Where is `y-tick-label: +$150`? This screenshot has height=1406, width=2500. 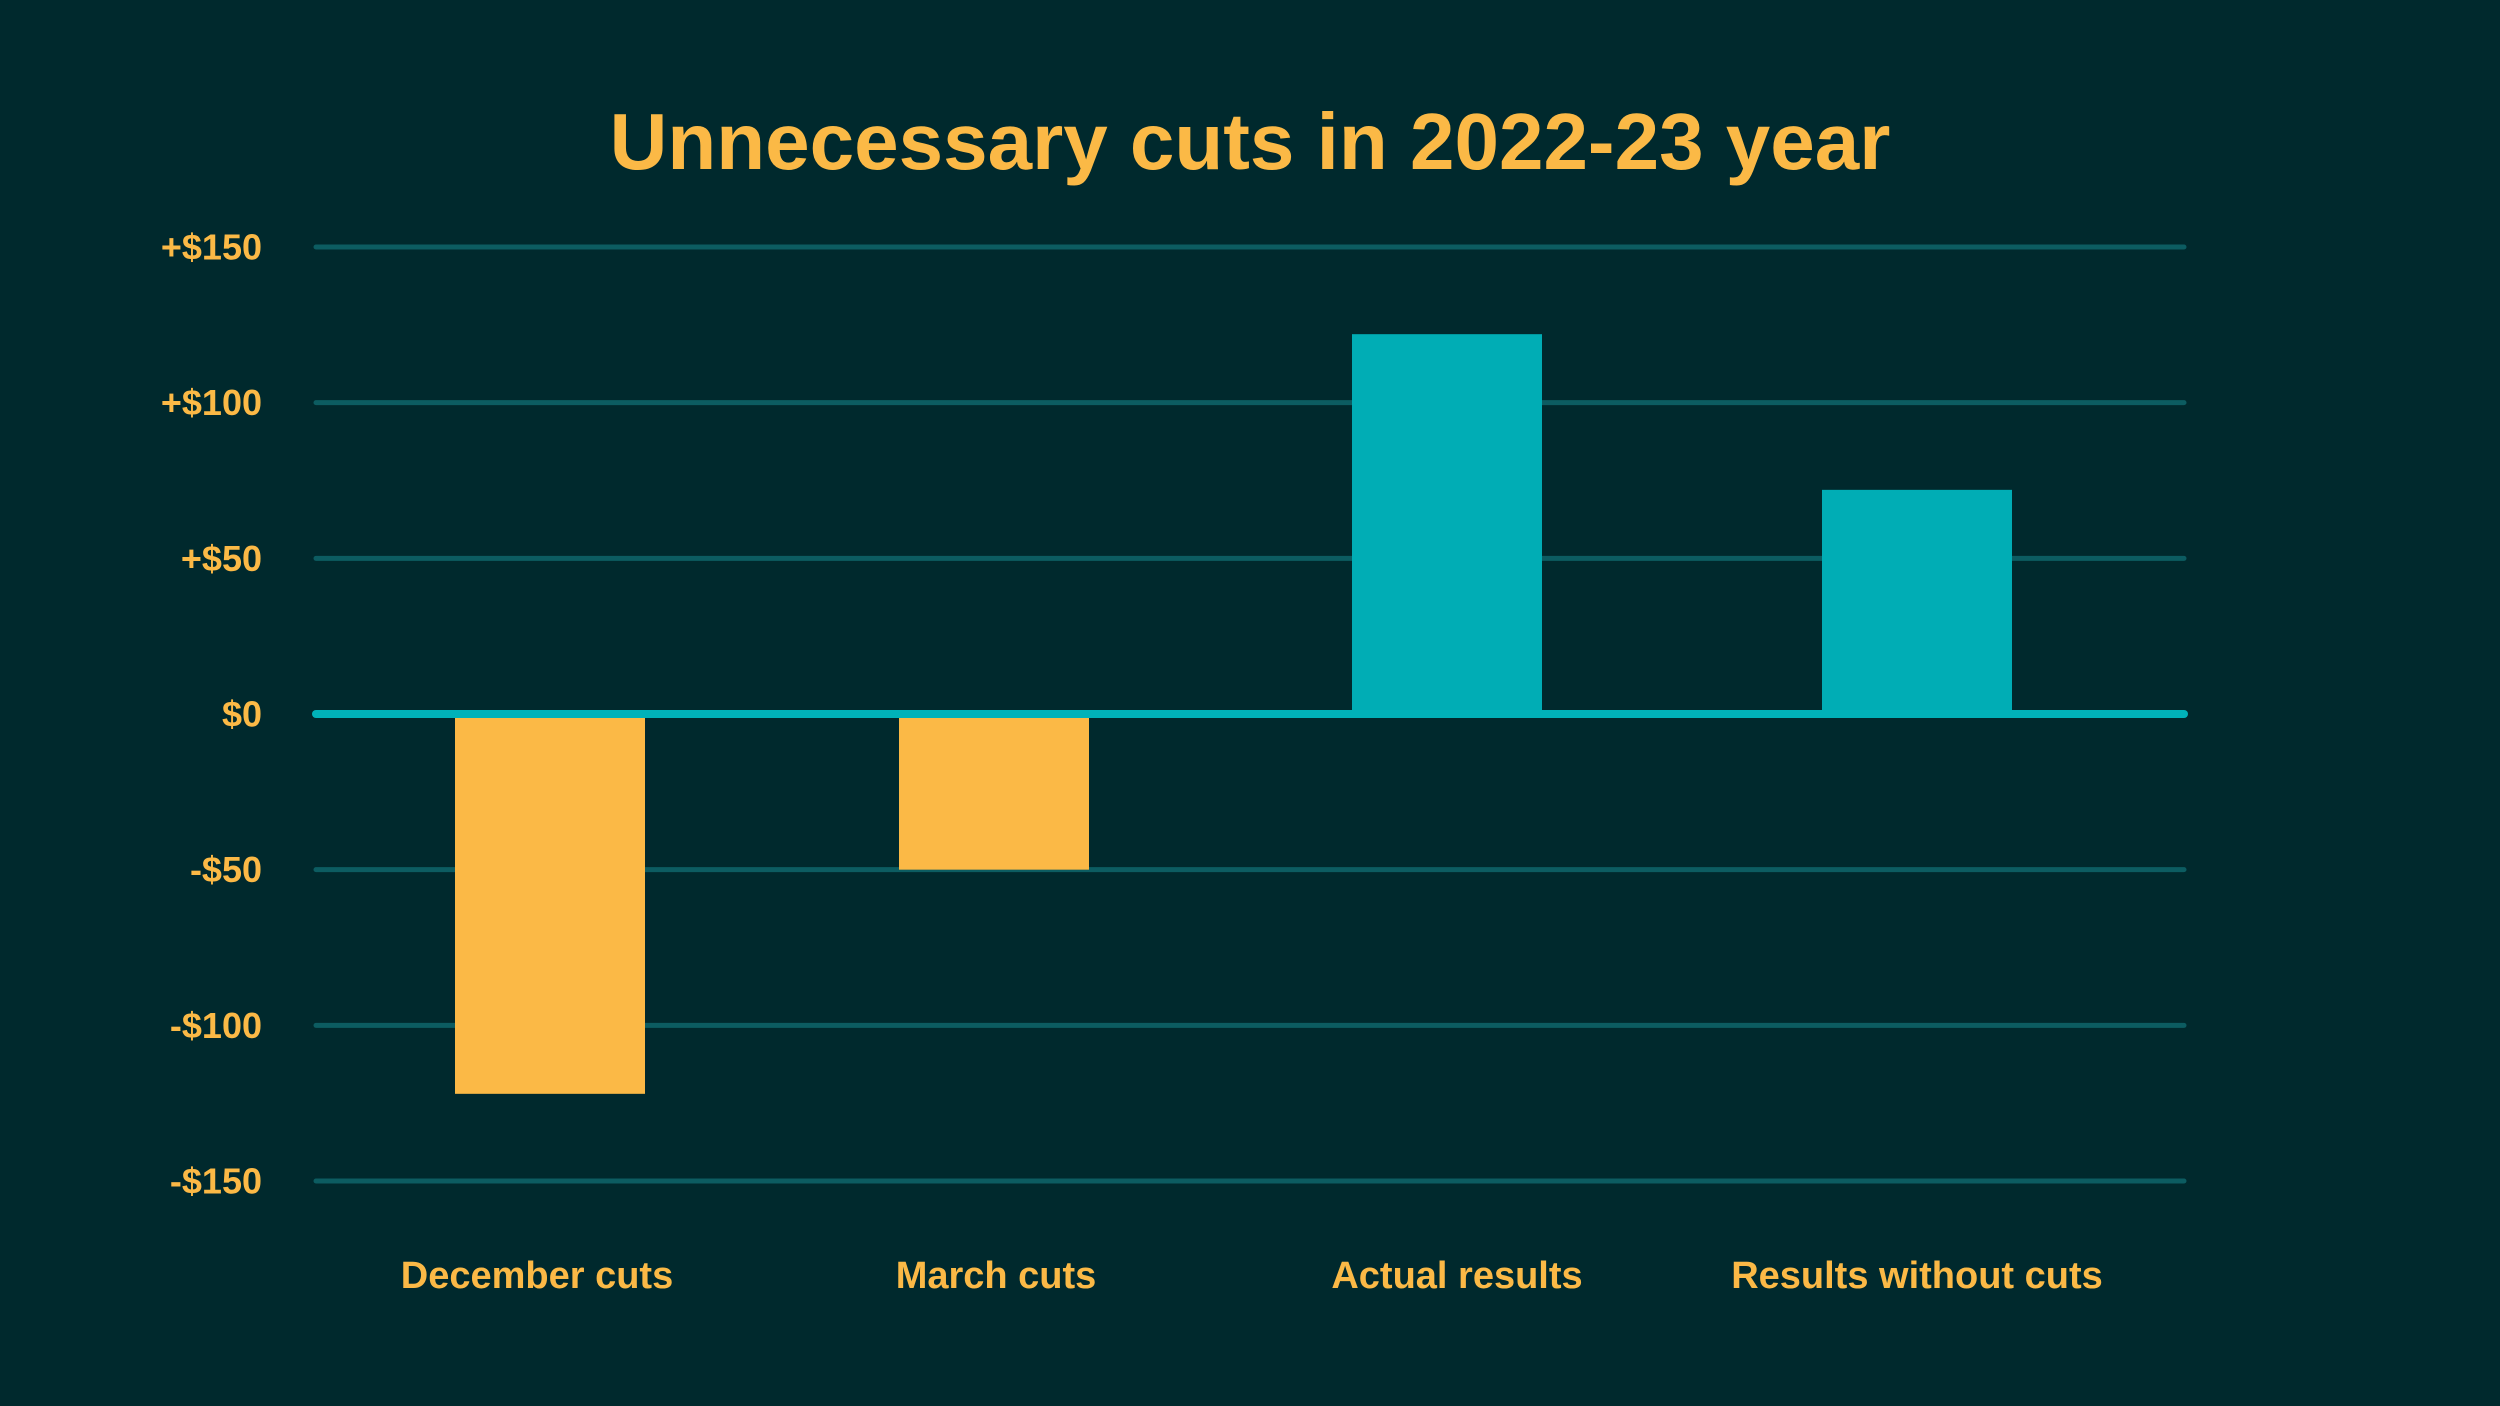
y-tick-label: +$150 is located at coordinates (211, 247).